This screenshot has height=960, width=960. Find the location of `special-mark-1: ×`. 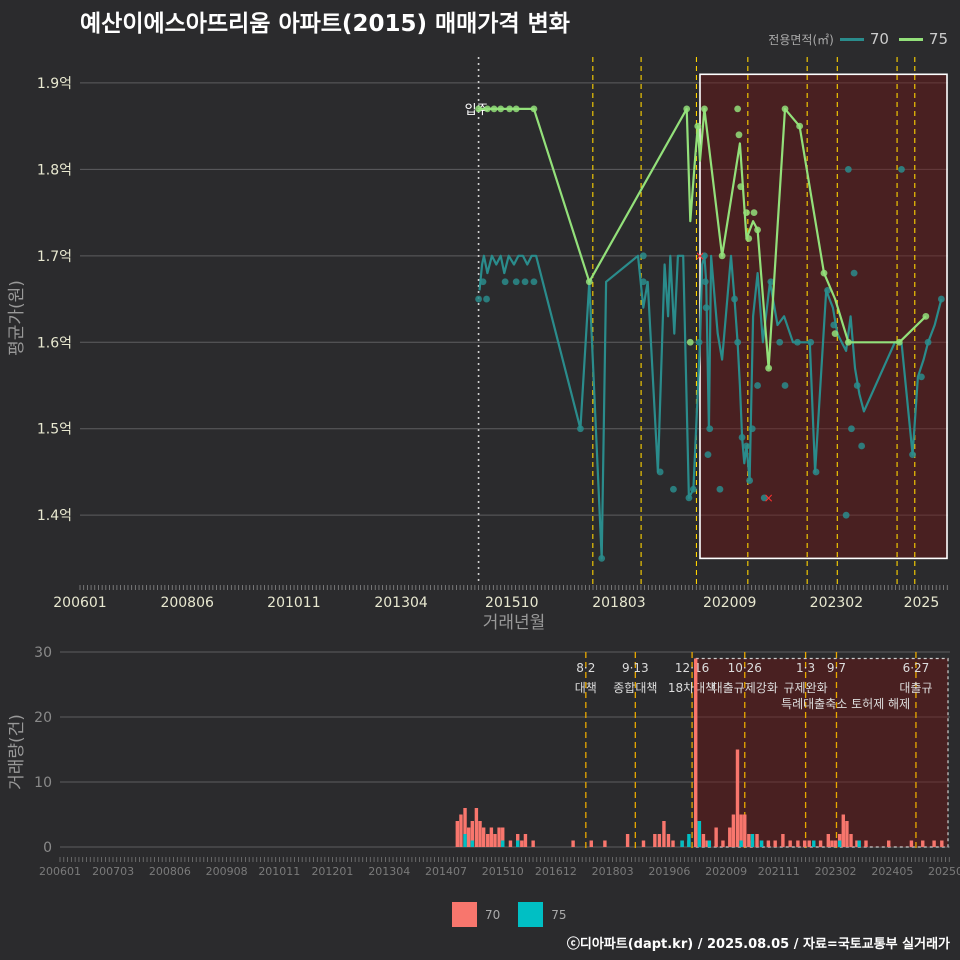

special-mark-1: × is located at coordinates (769, 498).